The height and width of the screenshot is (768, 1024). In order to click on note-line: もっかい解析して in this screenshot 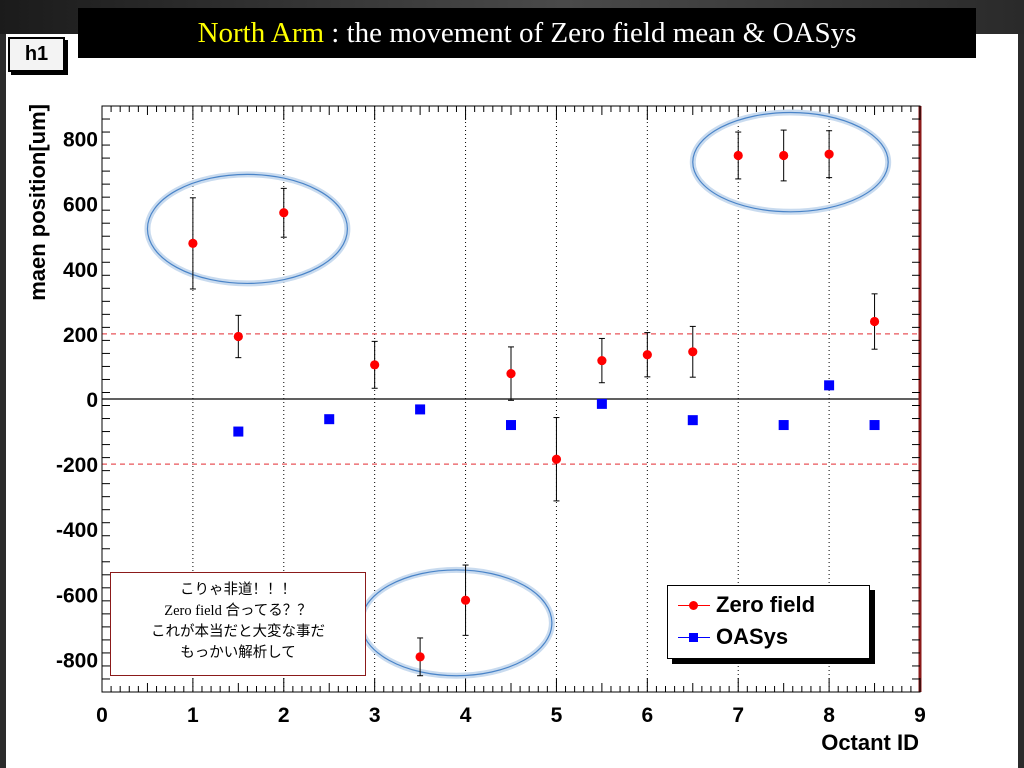, I will do `click(238, 653)`.